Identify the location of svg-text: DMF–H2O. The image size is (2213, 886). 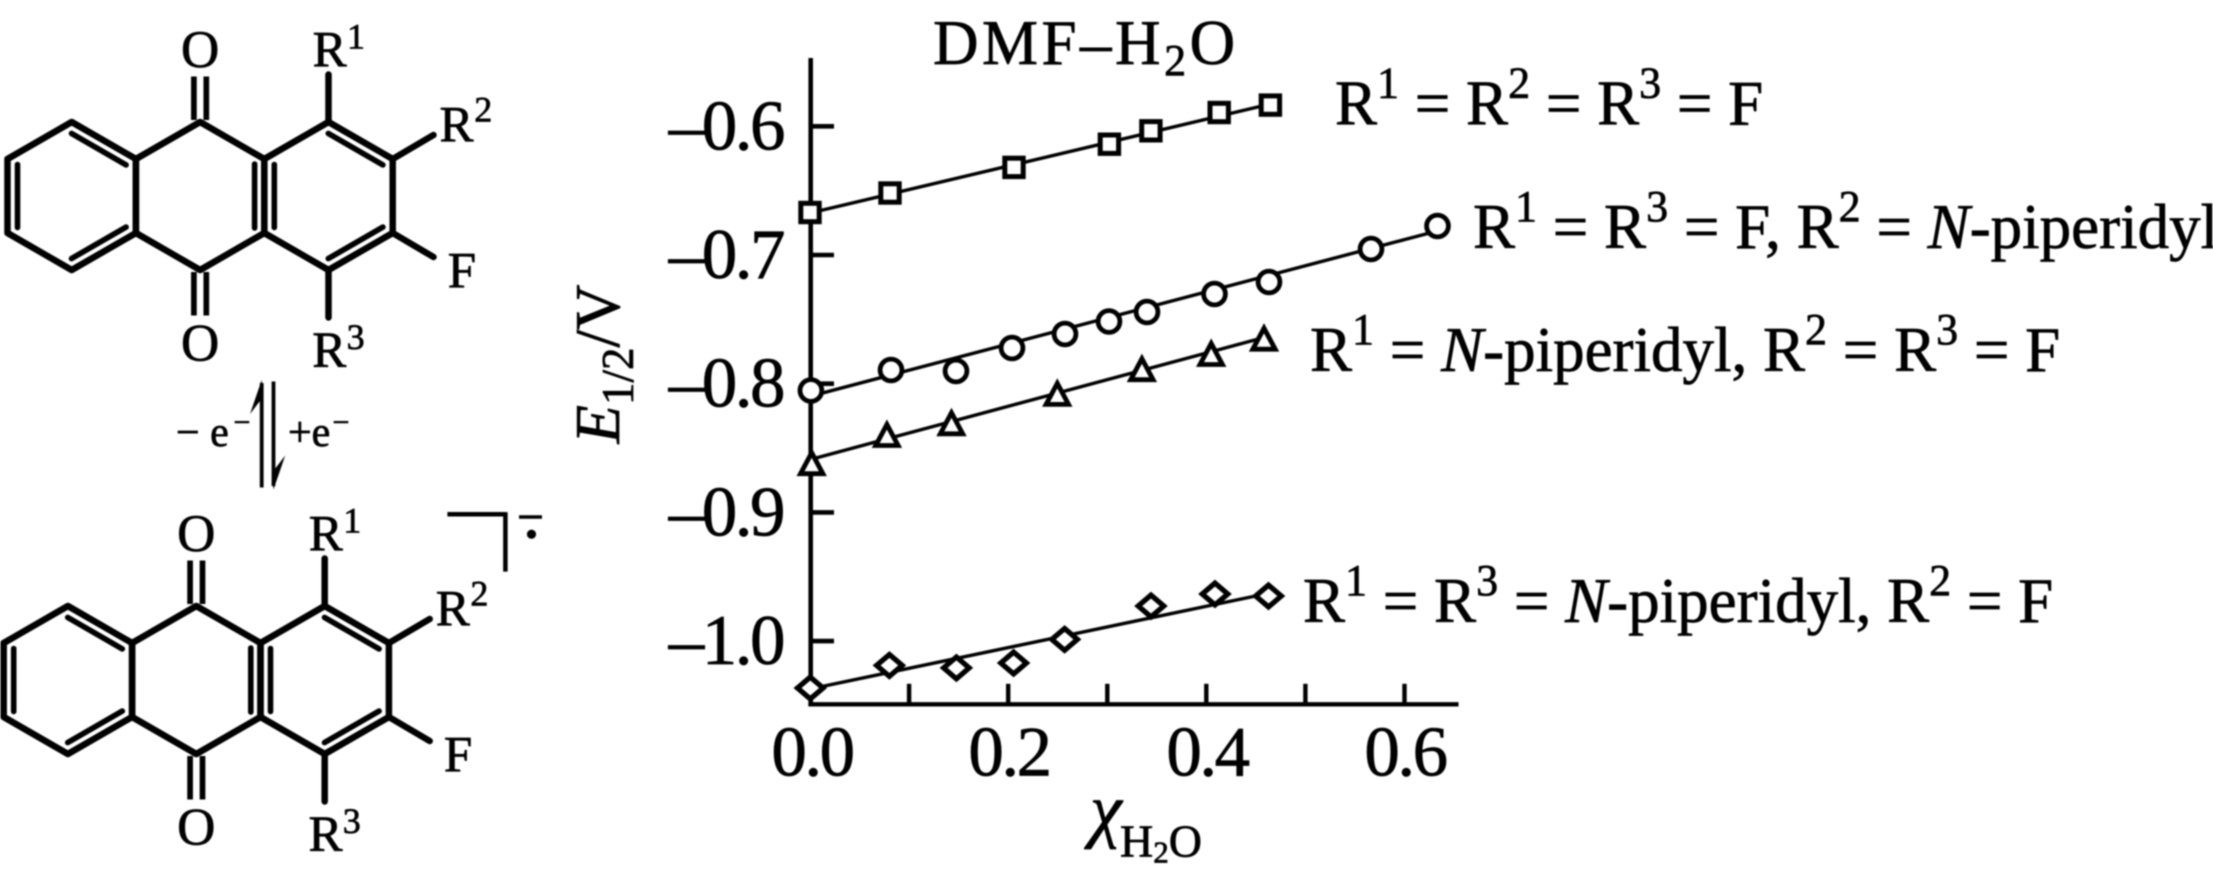
(1086, 46).